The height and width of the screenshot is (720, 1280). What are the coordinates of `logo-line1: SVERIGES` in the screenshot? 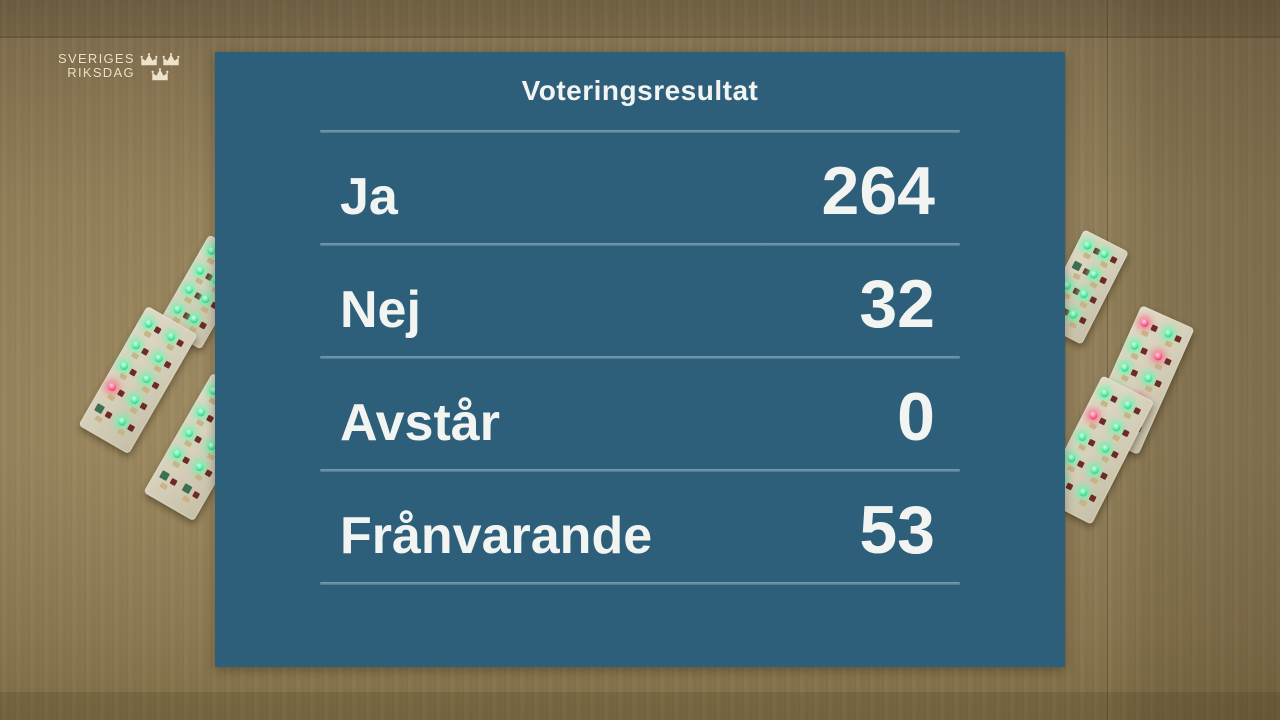 It's located at (96, 58).